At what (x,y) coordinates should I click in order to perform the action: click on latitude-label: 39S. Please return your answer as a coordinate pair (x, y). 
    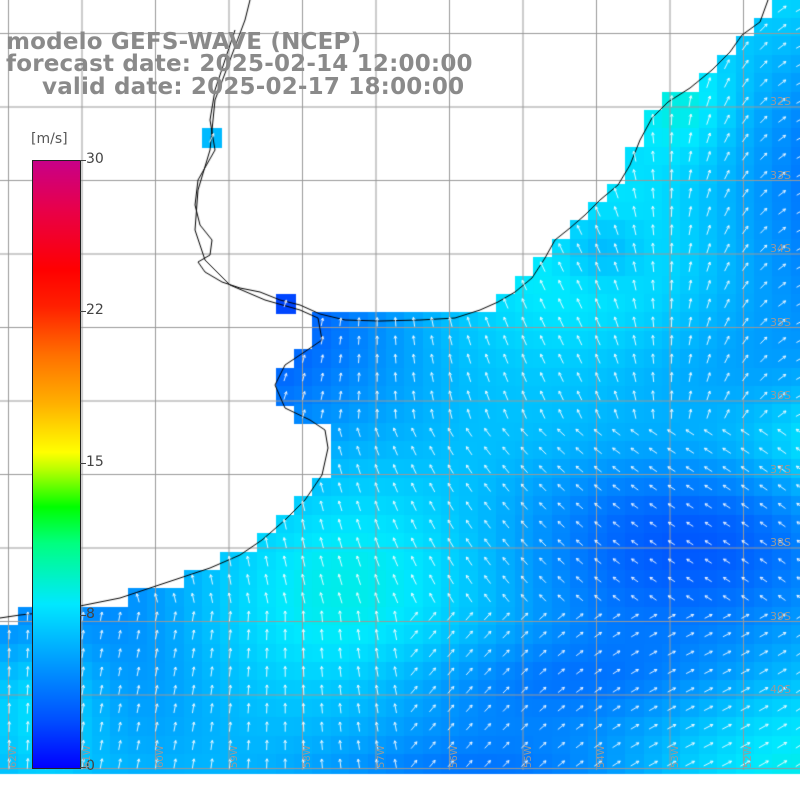
    Looking at the image, I should click on (780, 616).